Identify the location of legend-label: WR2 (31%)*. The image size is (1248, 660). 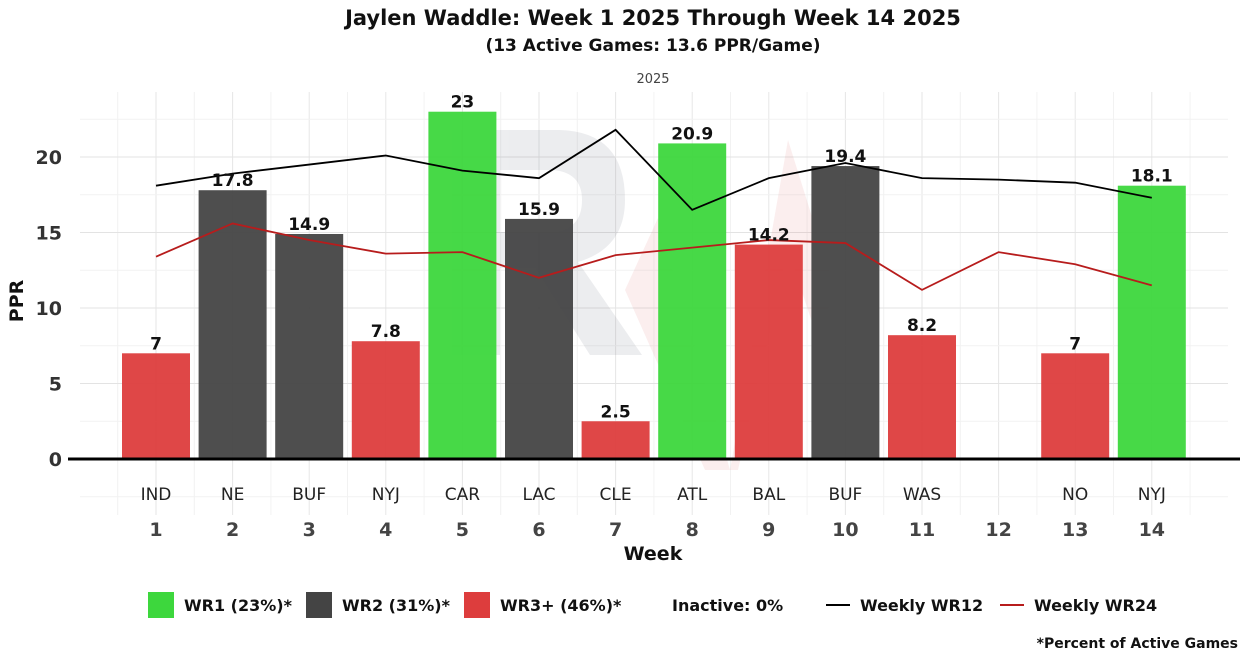
(396, 605).